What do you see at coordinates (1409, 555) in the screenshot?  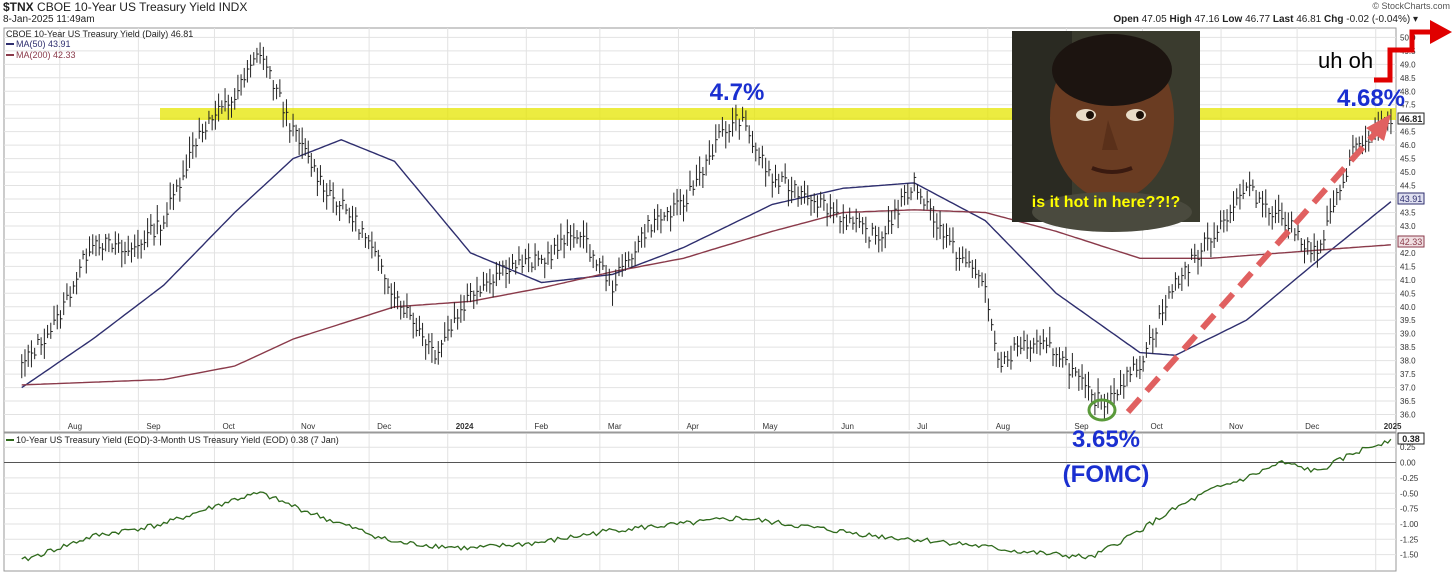 I see `spread-y-tick-label: -1.50` at bounding box center [1409, 555].